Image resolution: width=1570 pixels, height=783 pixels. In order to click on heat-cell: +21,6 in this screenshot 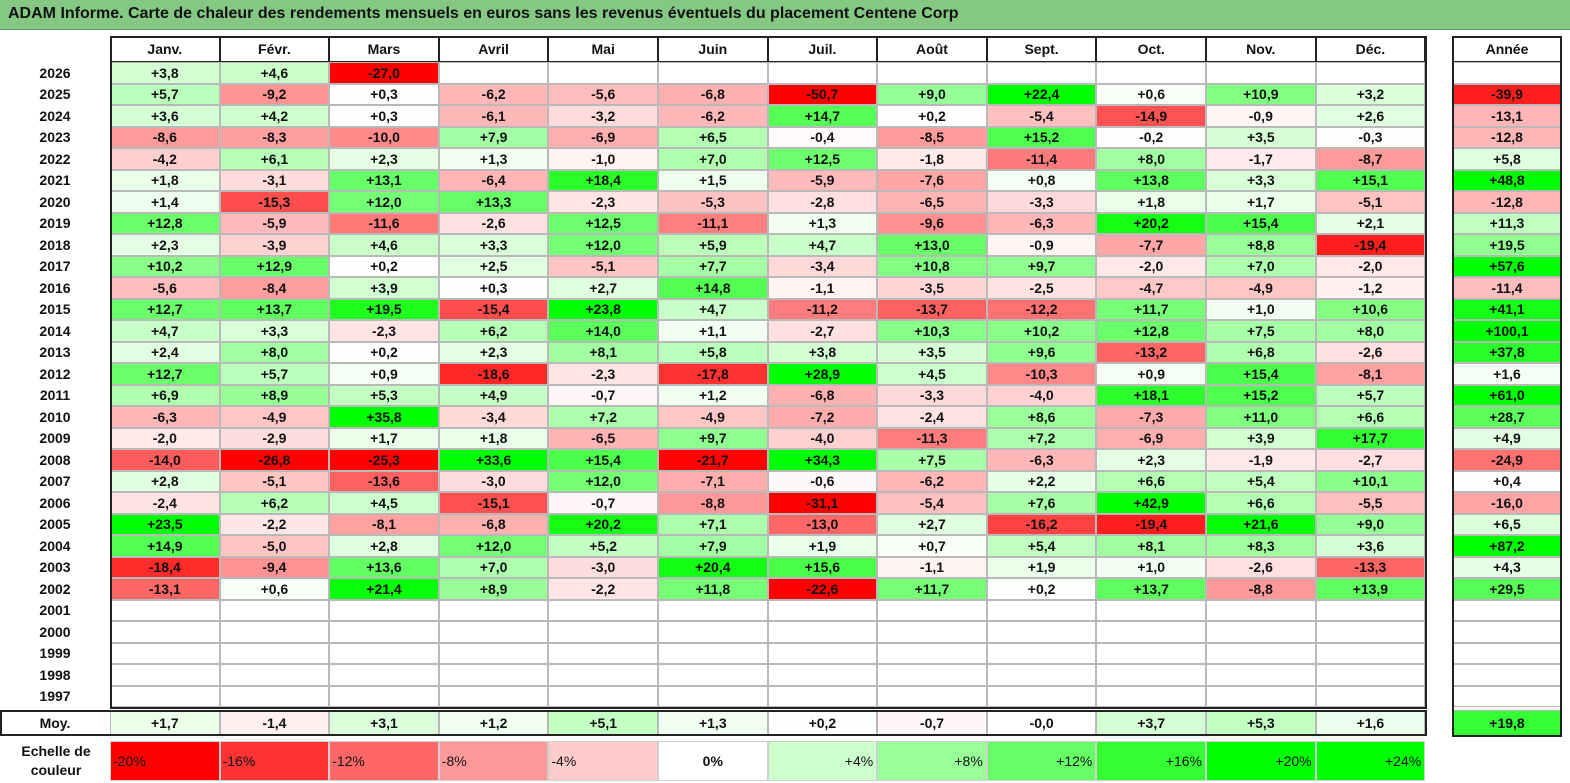, I will do `click(1261, 524)`.